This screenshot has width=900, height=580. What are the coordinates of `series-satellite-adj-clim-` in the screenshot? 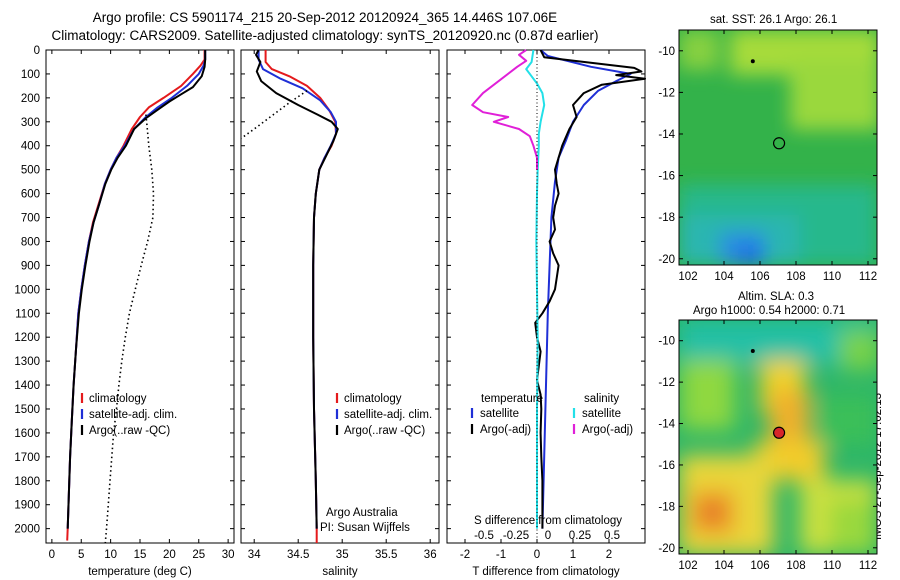 It's located at (297, 289).